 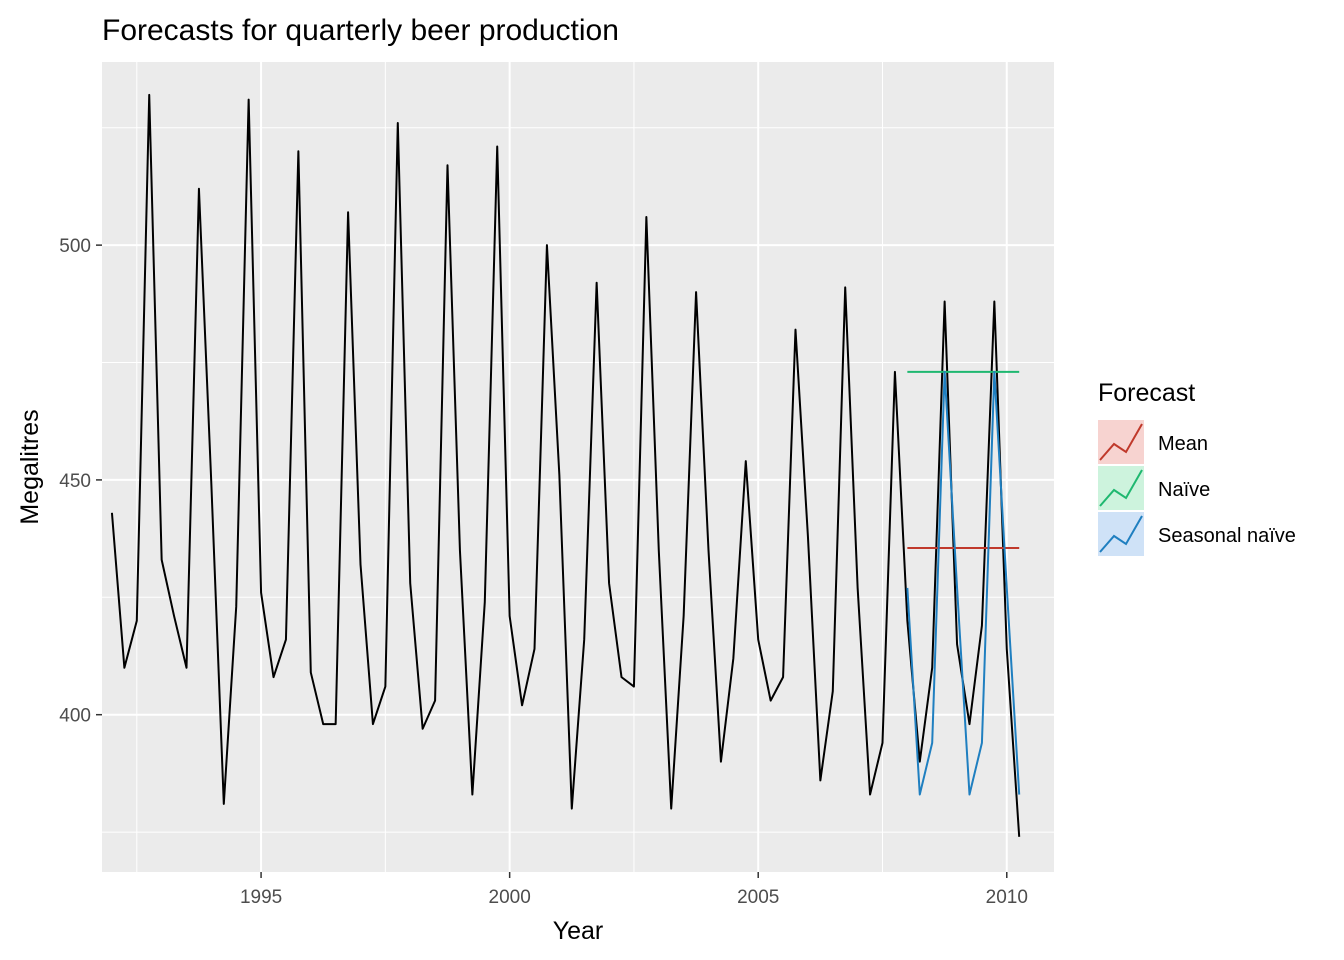 What do you see at coordinates (1227, 536) in the screenshot?
I see `legend-label-seasonal-naive: Seasonal naïve` at bounding box center [1227, 536].